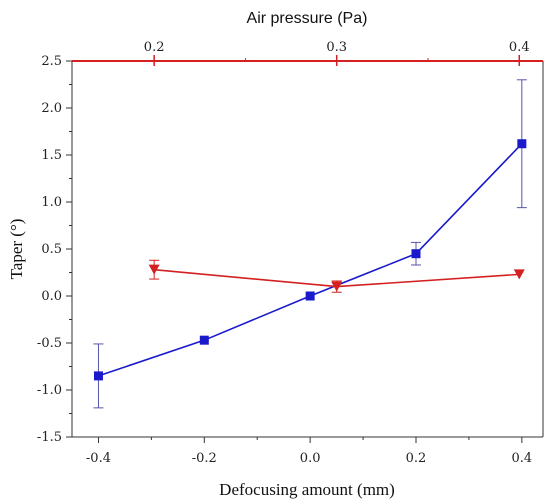 The width and height of the screenshot is (550, 504). I want to click on y-tick-label: -1.0, so click(49, 390).